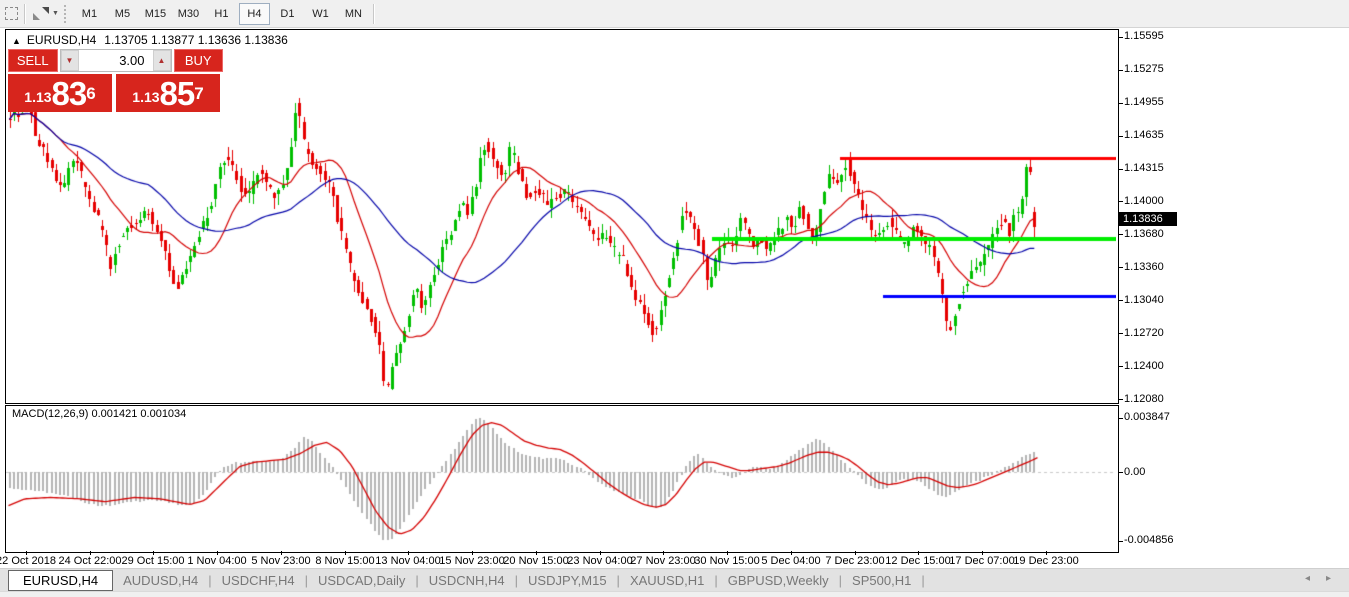 The image size is (1349, 597). I want to click on timeframe-button-h4: H4, so click(254, 13).